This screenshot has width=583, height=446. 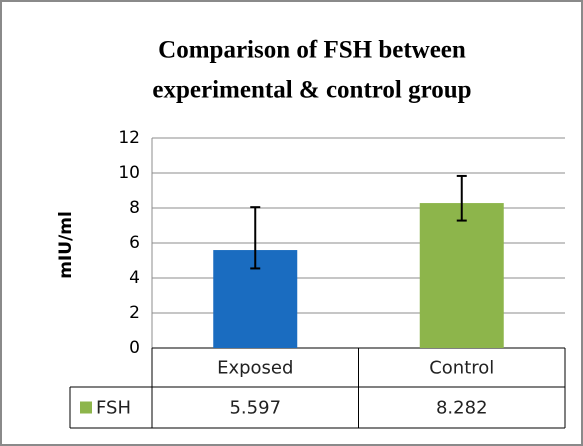 What do you see at coordinates (134, 348) in the screenshot?
I see `y-tick-label: 0` at bounding box center [134, 348].